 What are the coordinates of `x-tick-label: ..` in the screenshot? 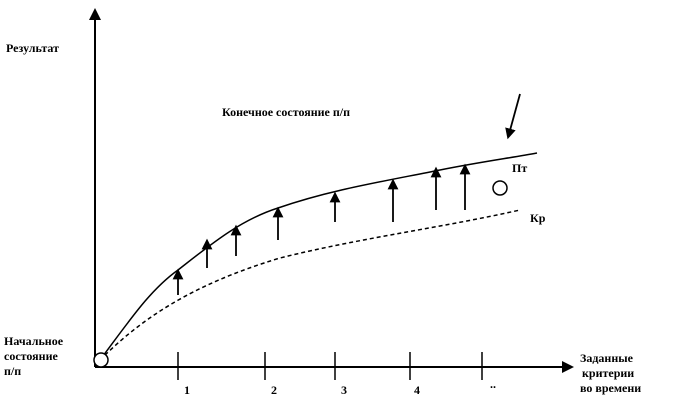 It's located at (493, 384).